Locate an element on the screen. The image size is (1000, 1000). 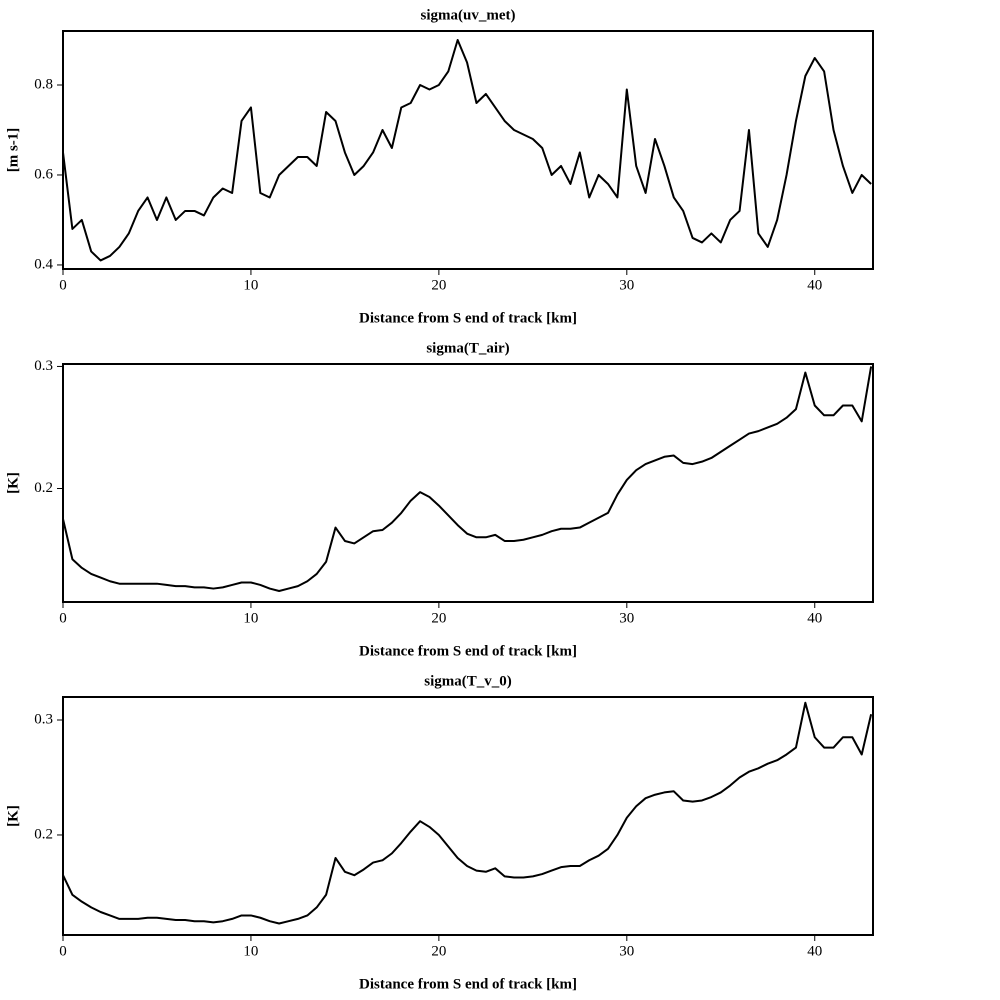
y-tick-label: 0.4 is located at coordinates (43, 264).